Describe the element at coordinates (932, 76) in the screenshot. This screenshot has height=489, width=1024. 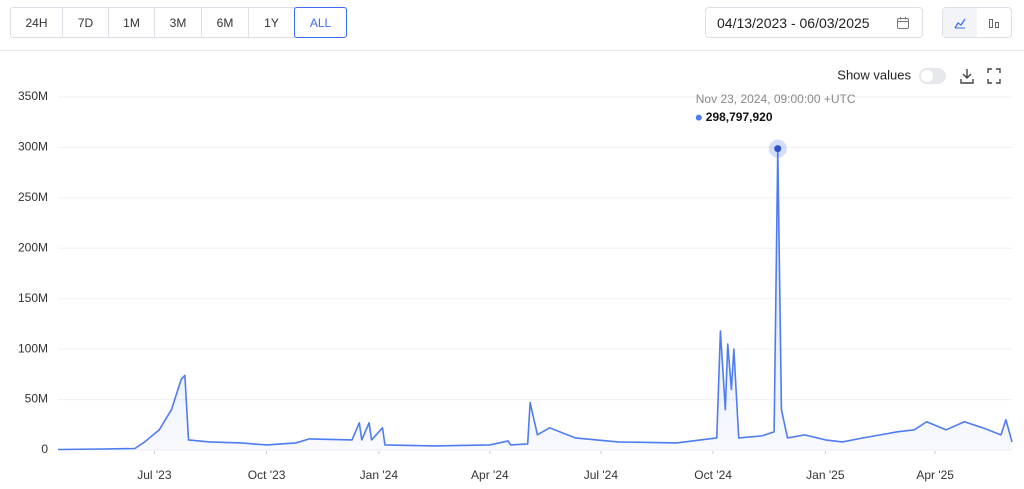
I see `show-values-toggle` at that location.